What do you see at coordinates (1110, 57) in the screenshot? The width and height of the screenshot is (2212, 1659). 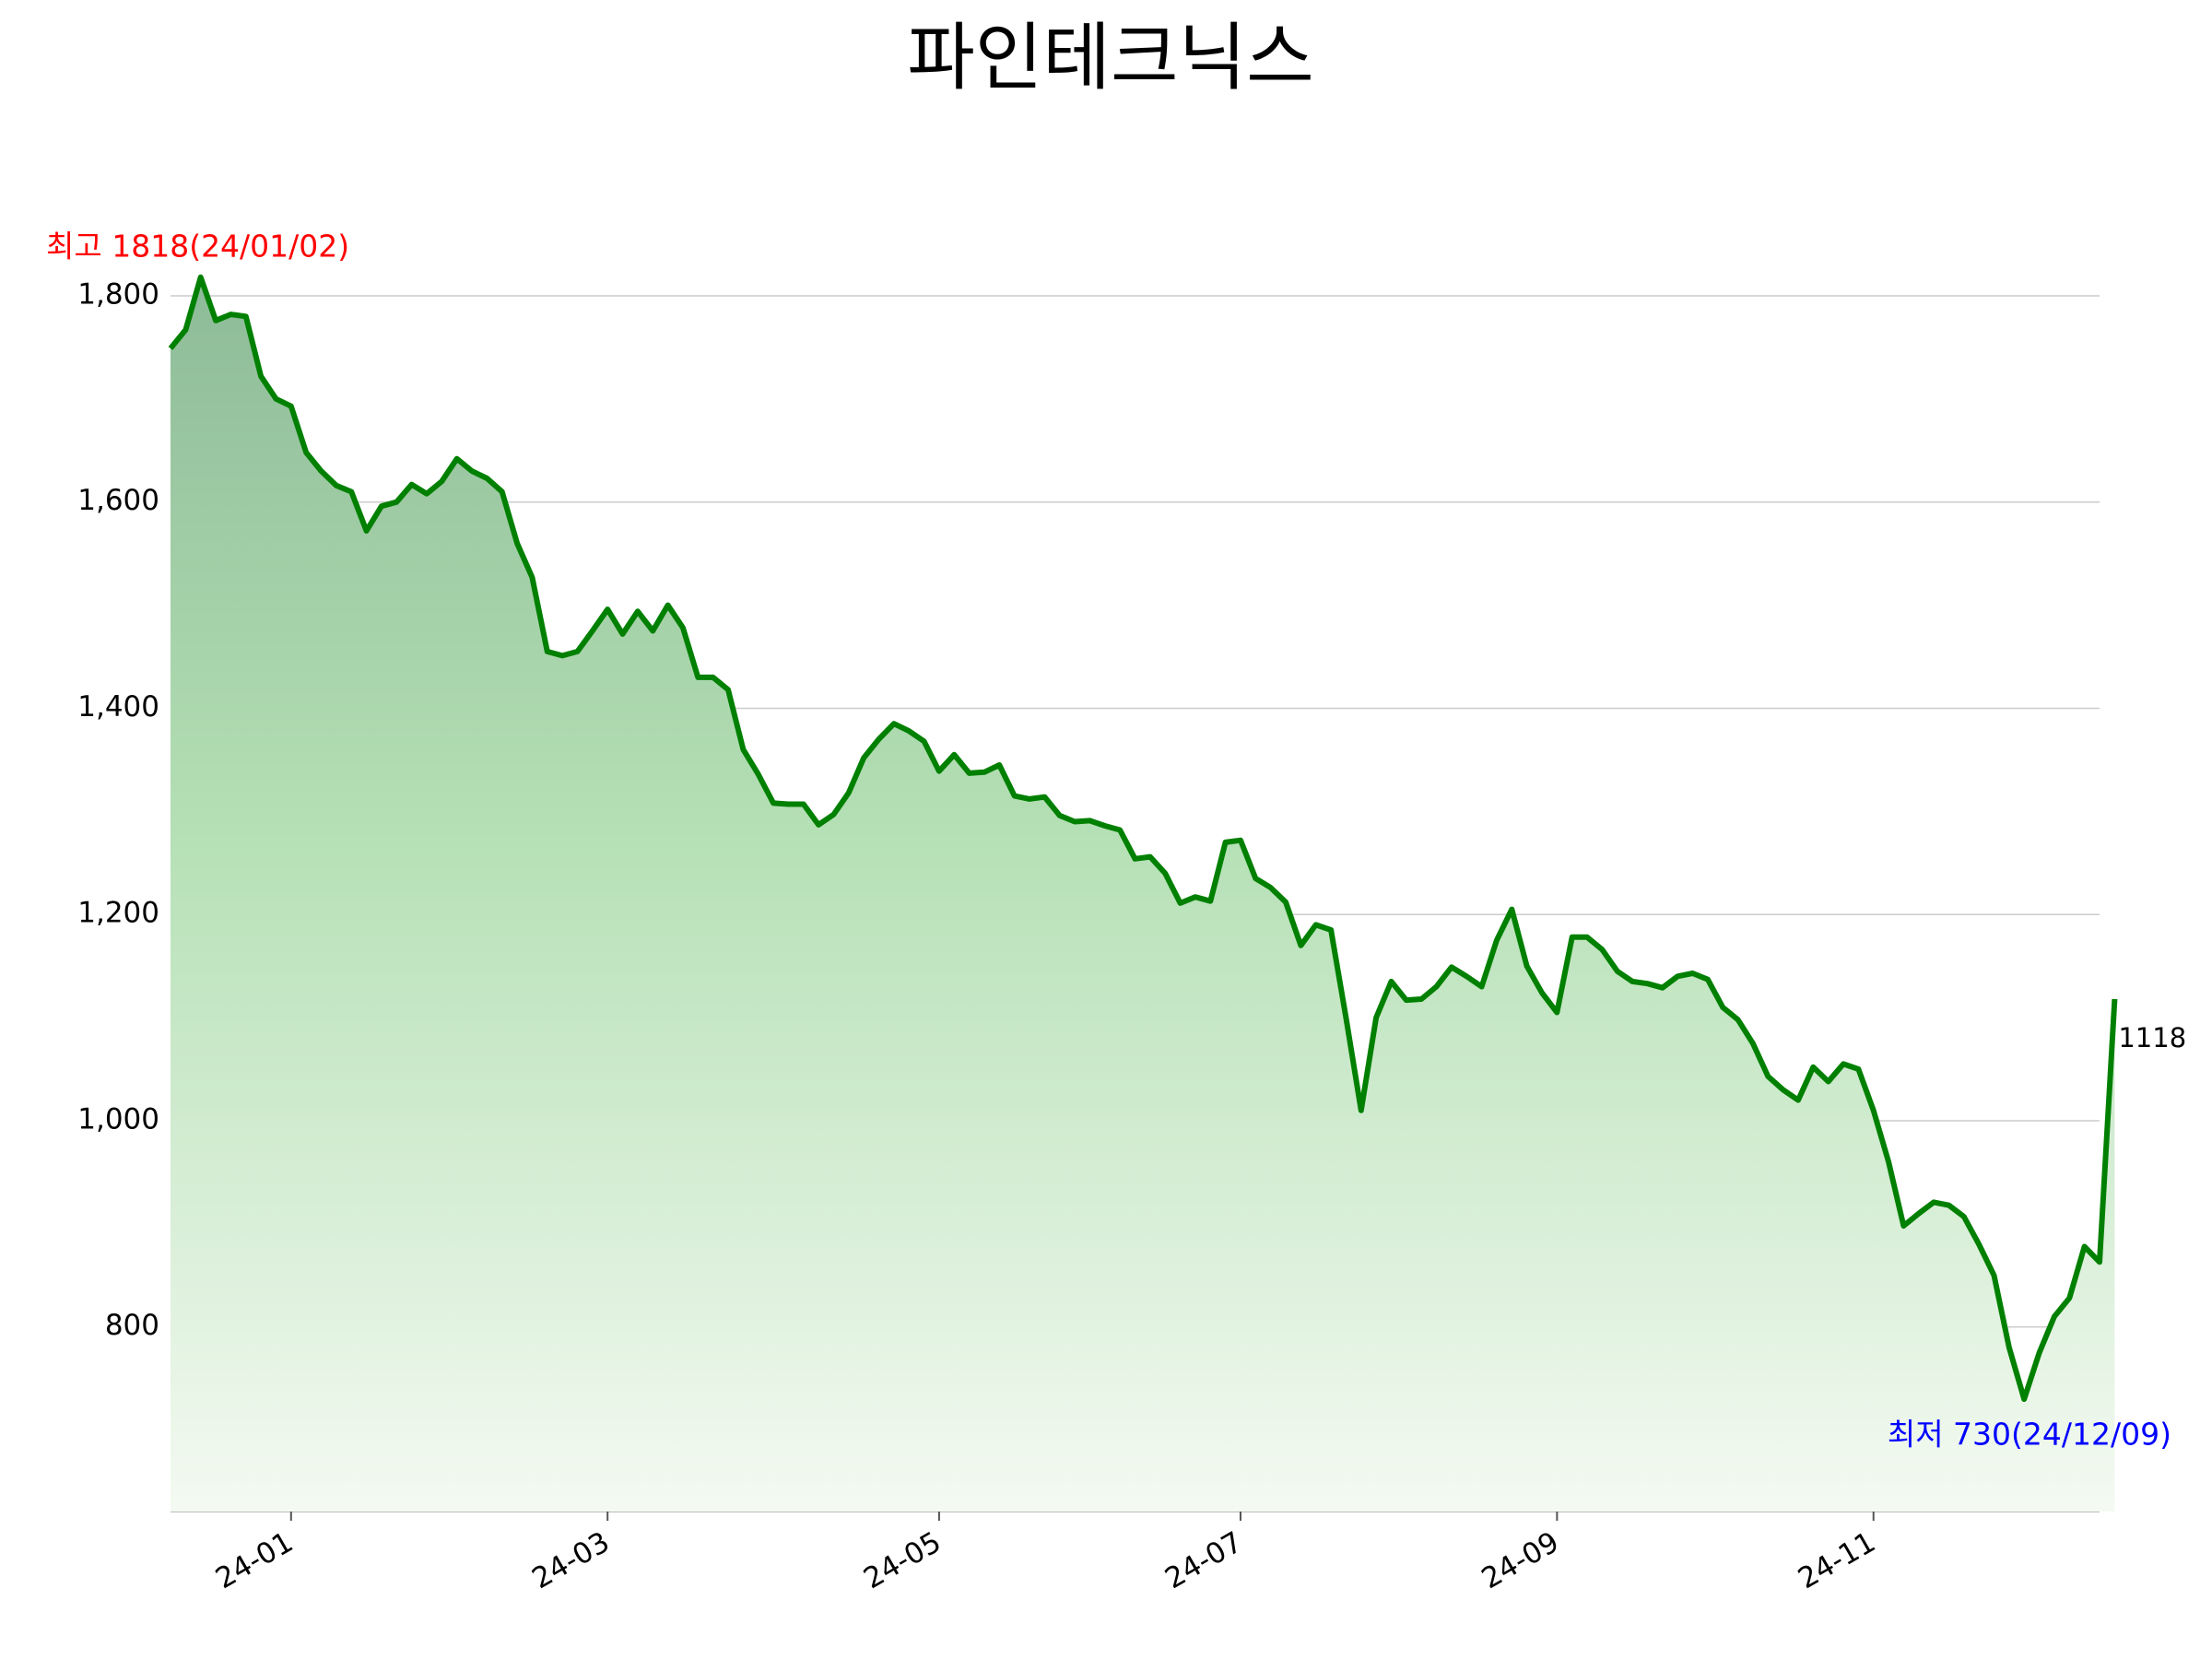 I see `chart-title: 파인테크닉스` at bounding box center [1110, 57].